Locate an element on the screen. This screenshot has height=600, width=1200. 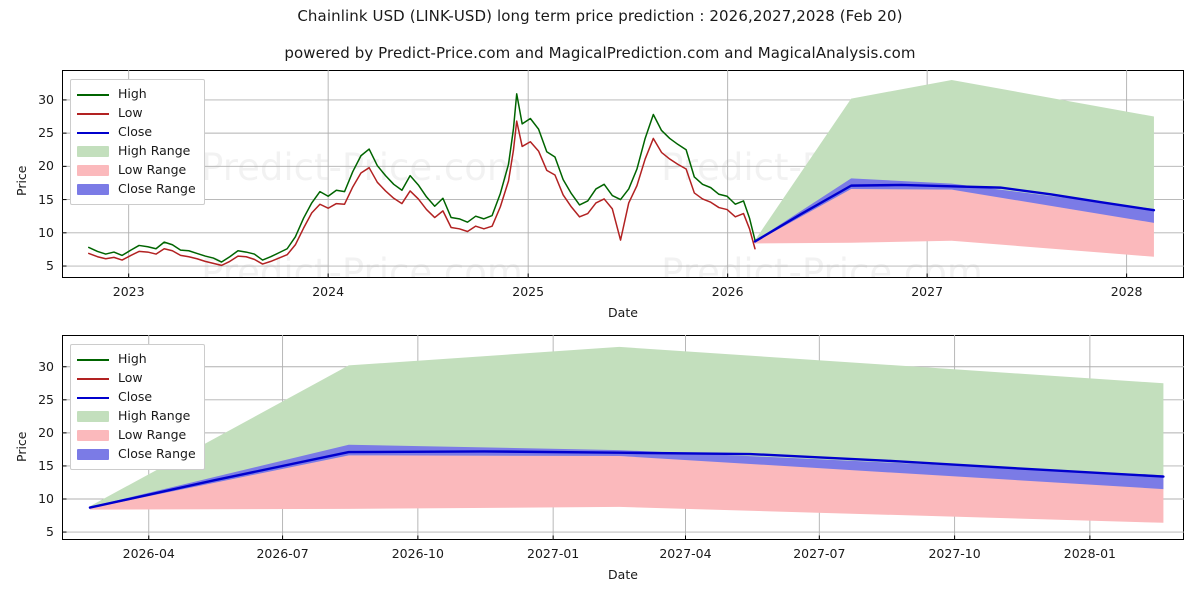
x-tick-label: 2025 is located at coordinates (528, 291).